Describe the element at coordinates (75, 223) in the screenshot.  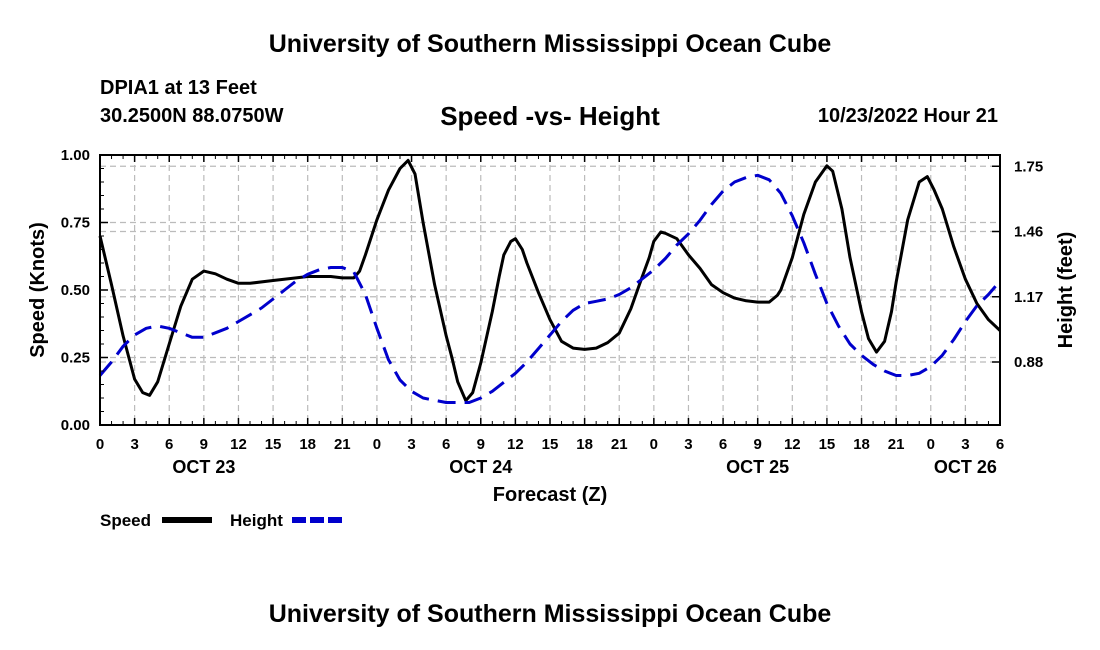
I see `y-tick-label-left: 0.75` at that location.